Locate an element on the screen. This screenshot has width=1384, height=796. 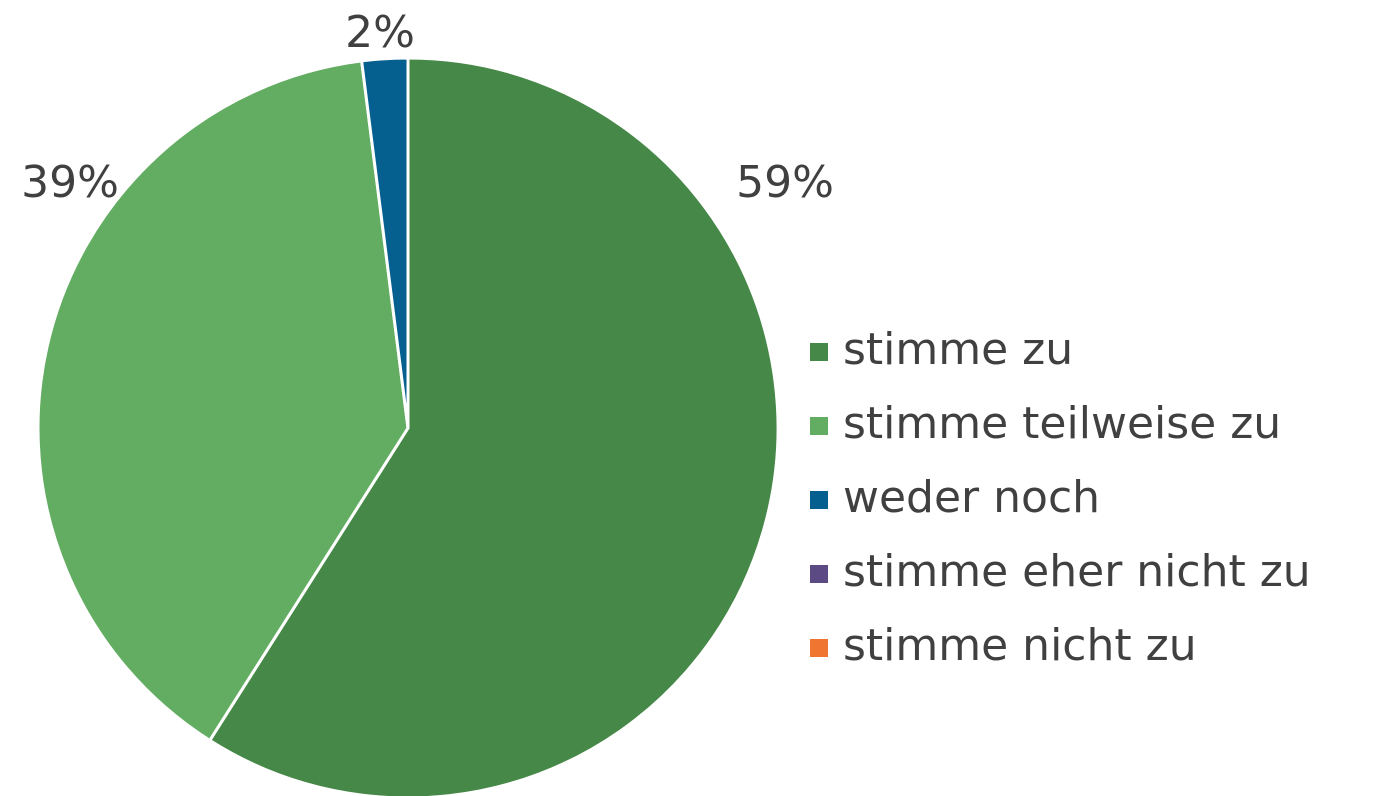
legend-label: stimme teilweise zu is located at coordinates (1062, 423).